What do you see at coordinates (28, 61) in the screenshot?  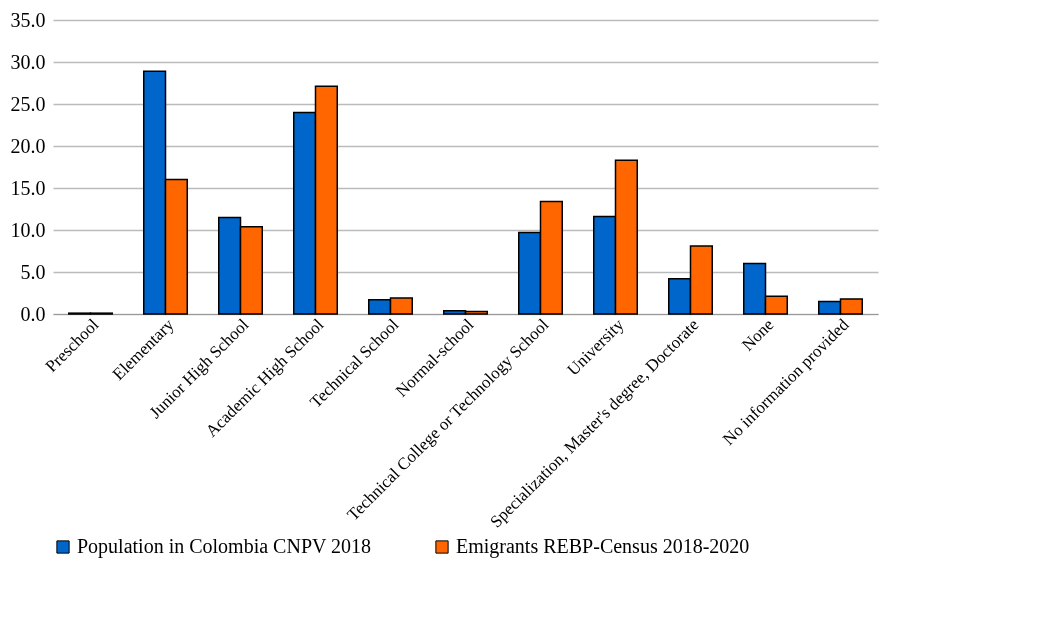 I see `y-tick-label: 30.0` at bounding box center [28, 61].